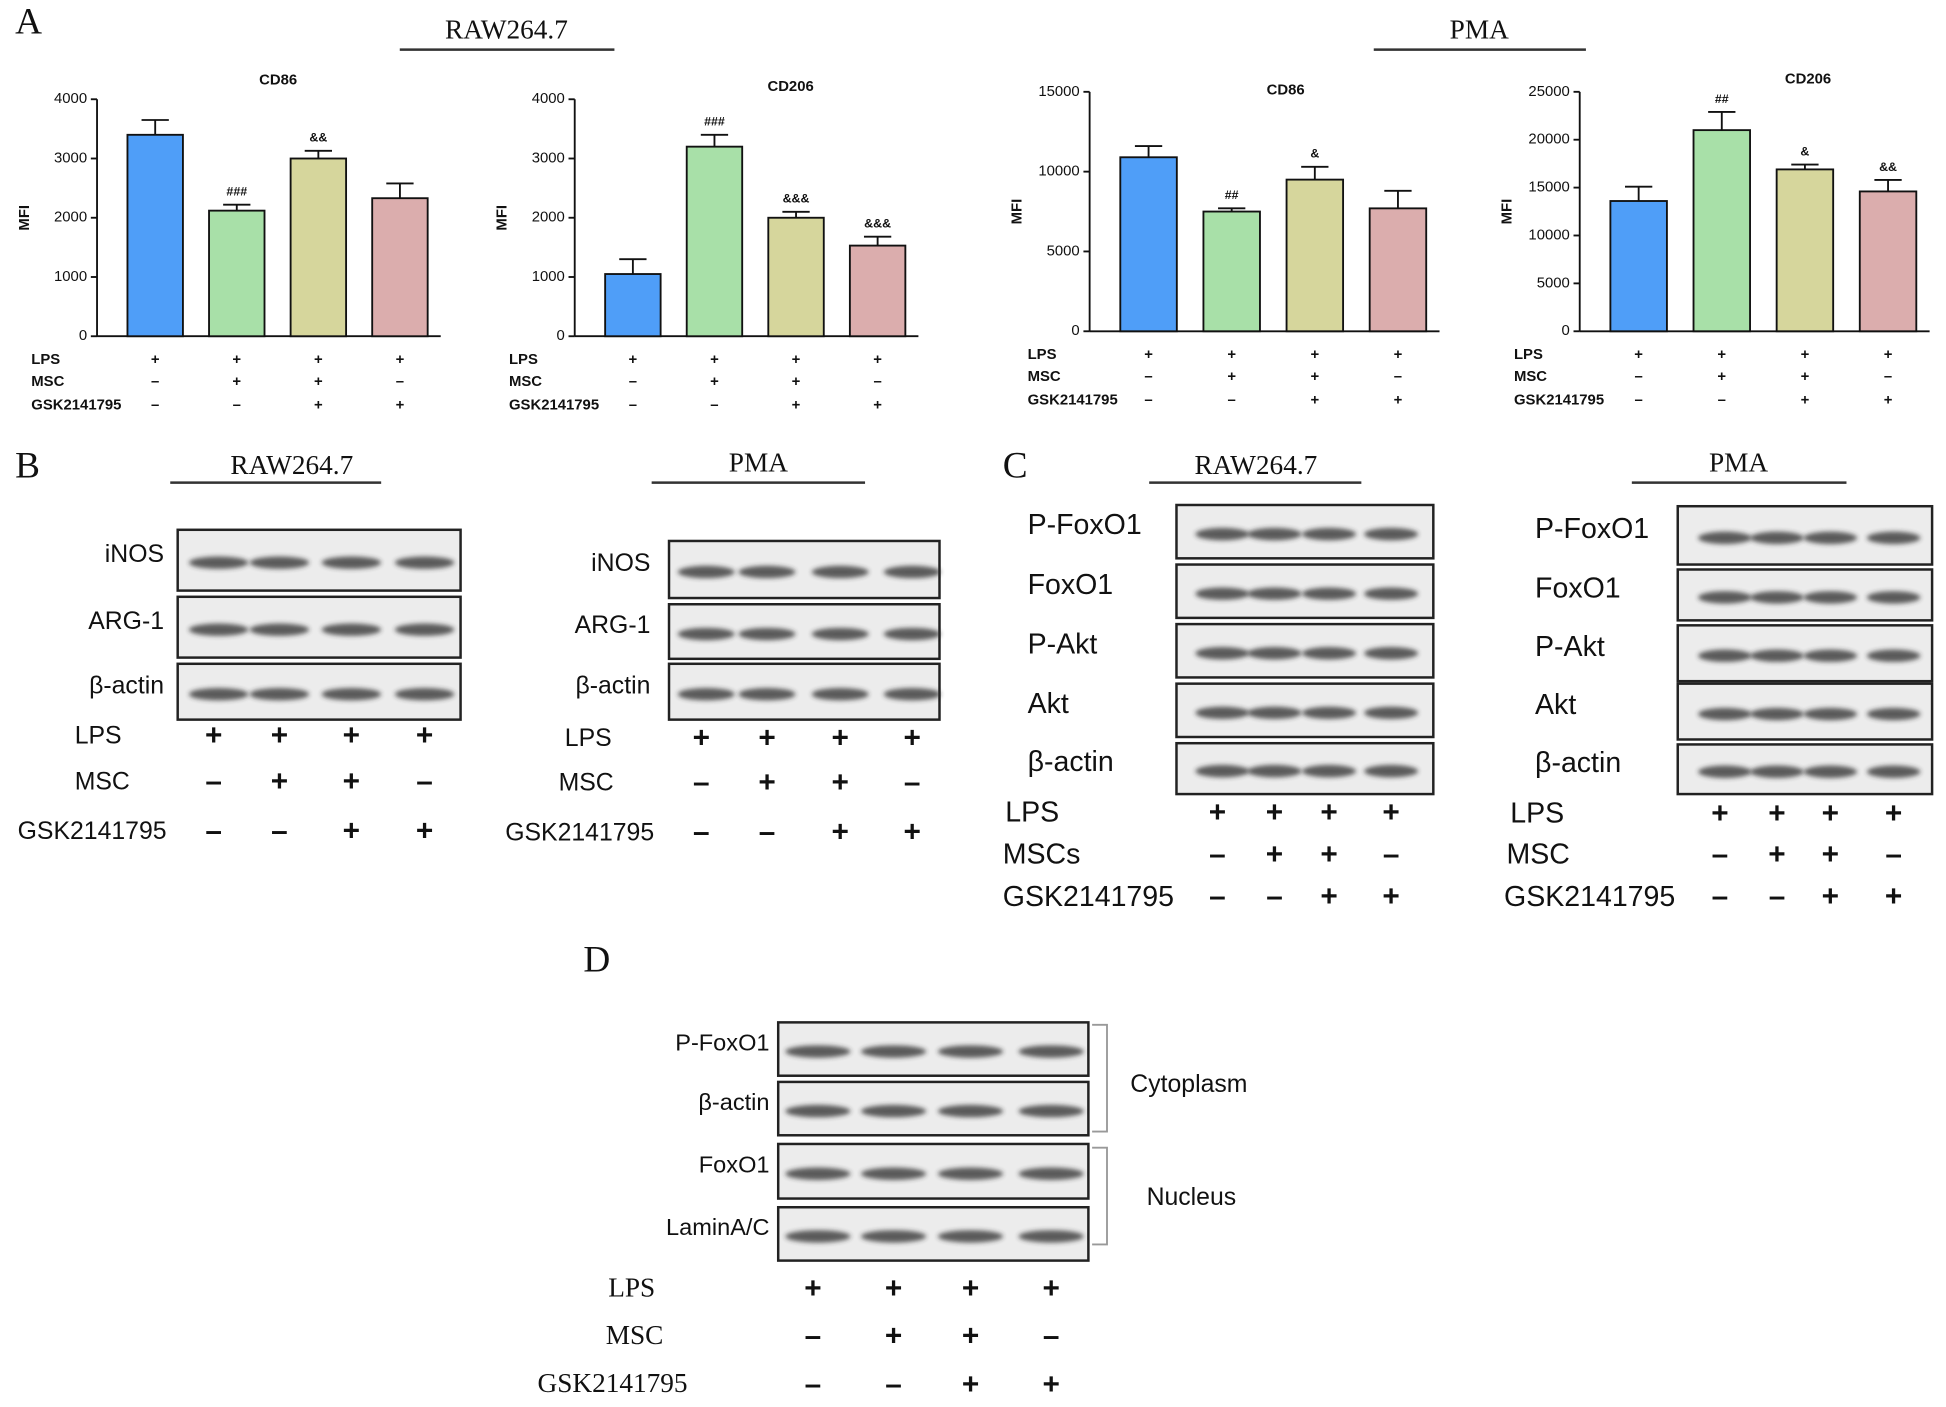  I want to click on condition-label: MSCs, so click(1042, 855).